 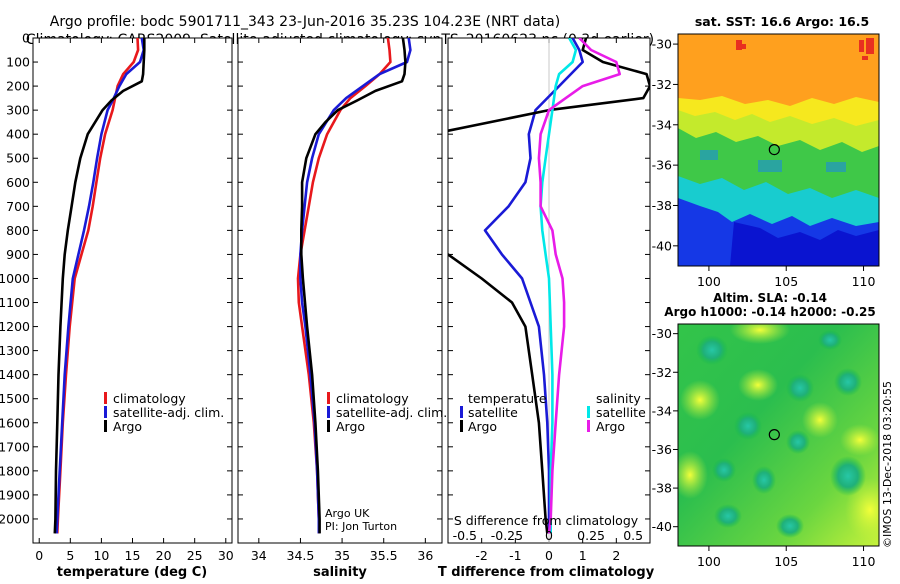 I want to click on depth-tick-label: 700, so click(x=18, y=206).